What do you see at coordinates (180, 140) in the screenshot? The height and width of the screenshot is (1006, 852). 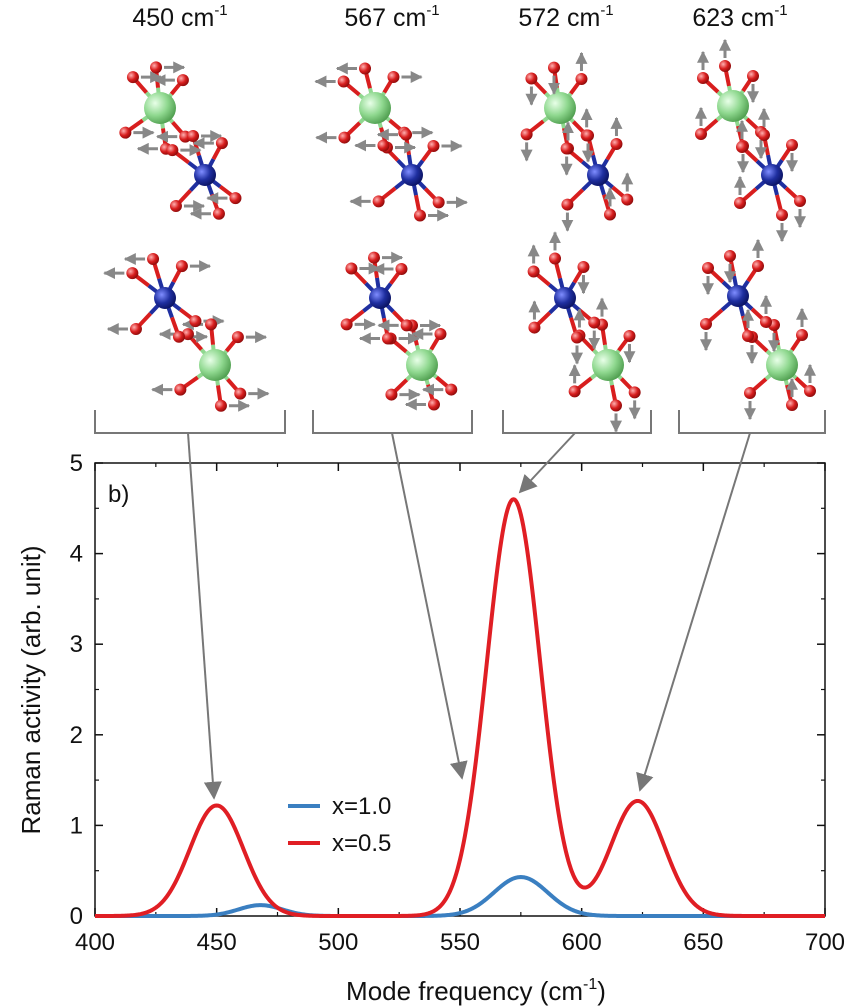 I see `structure-0-top` at bounding box center [180, 140].